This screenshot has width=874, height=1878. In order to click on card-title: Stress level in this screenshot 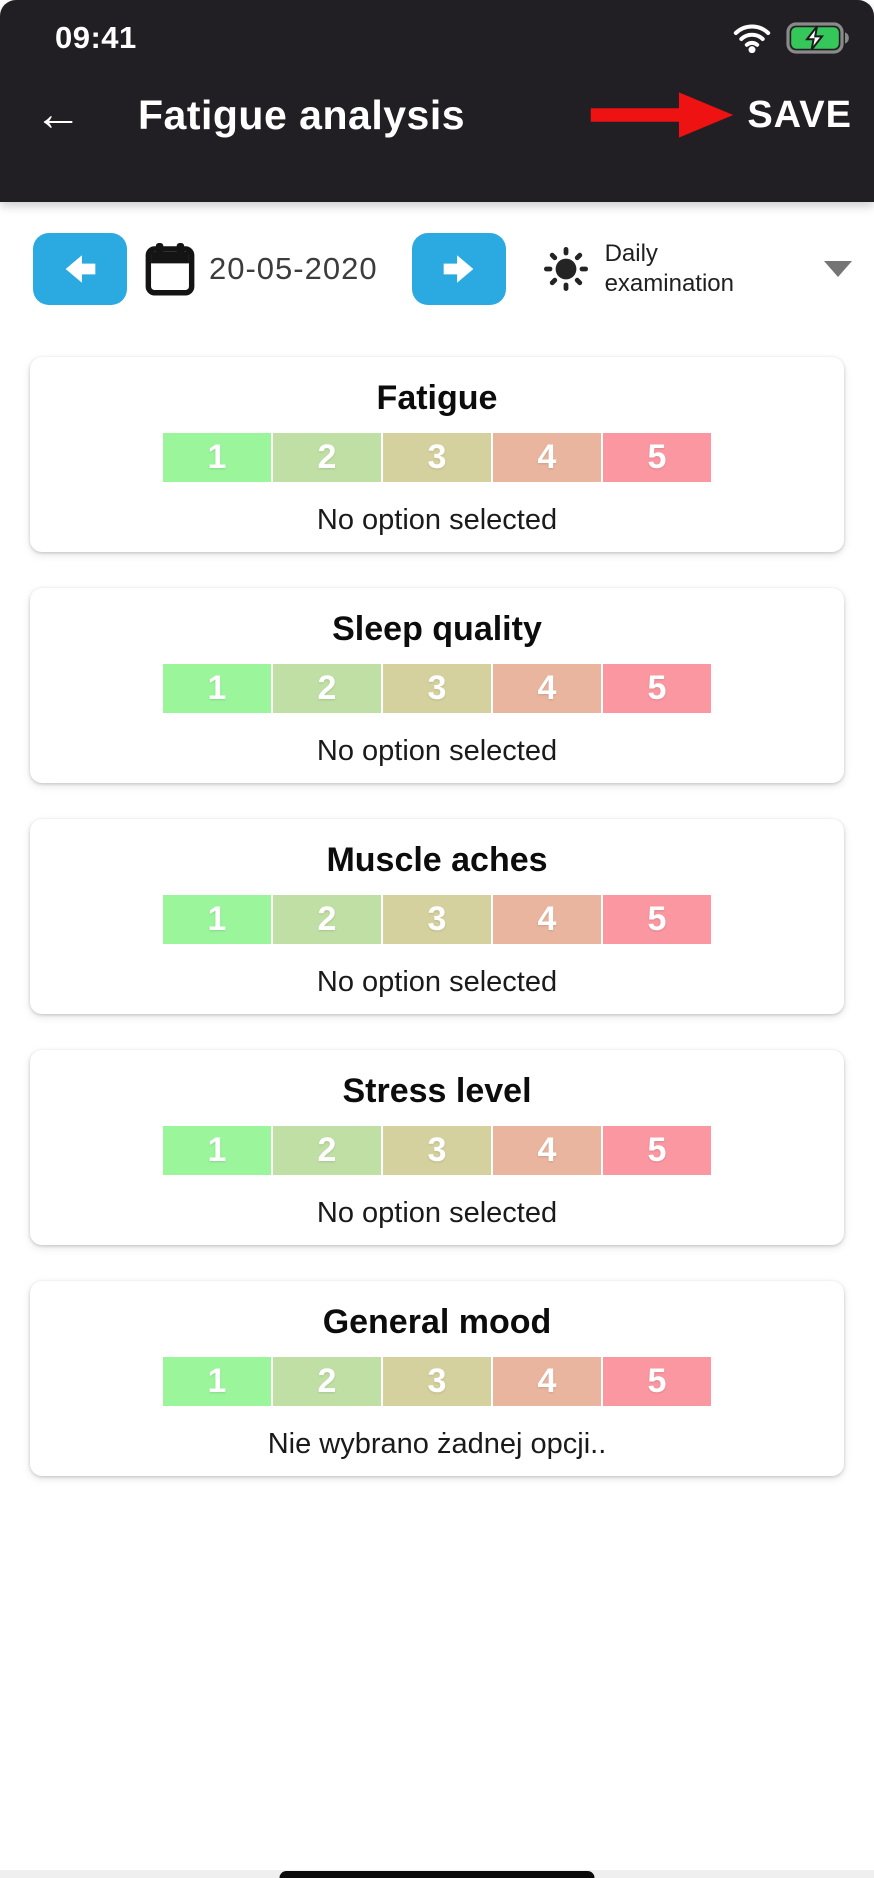, I will do `click(437, 1091)`.